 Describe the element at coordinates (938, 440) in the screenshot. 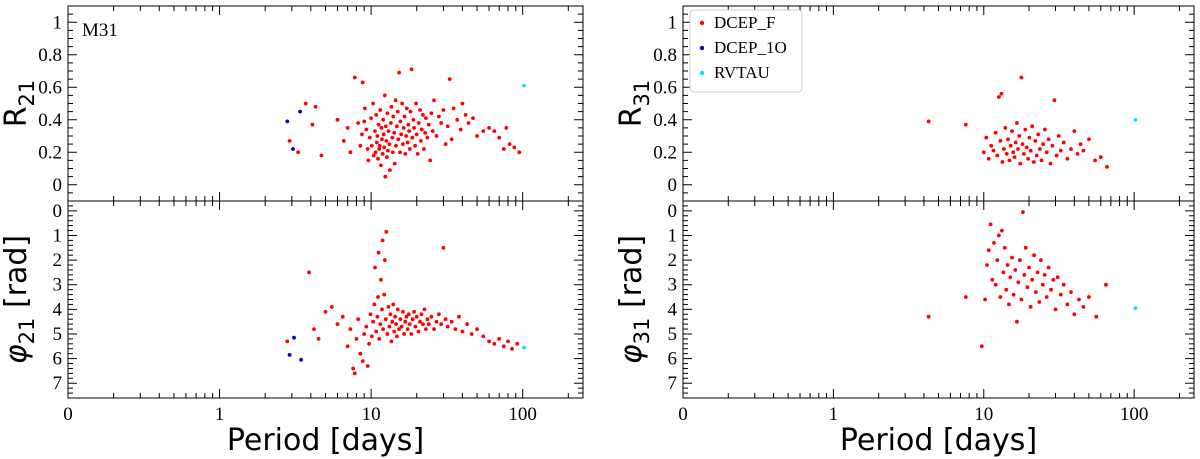

I see `x-axis-label: Period [days]` at that location.